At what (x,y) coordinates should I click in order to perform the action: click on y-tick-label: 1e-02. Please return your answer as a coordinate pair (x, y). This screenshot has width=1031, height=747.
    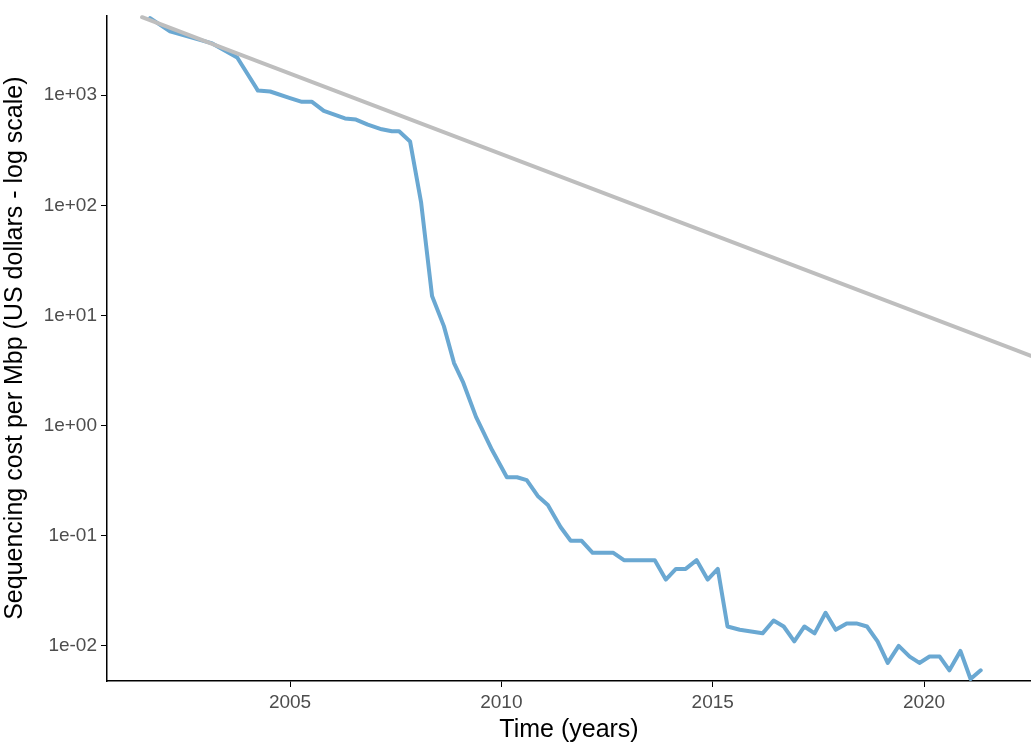
    Looking at the image, I should click on (72, 645).